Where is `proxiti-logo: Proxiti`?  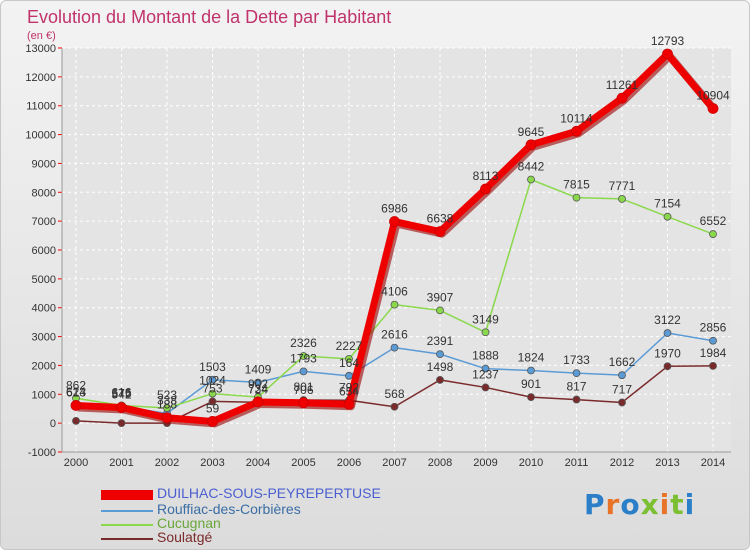
proxiti-logo: Proxiti is located at coordinates (639, 504).